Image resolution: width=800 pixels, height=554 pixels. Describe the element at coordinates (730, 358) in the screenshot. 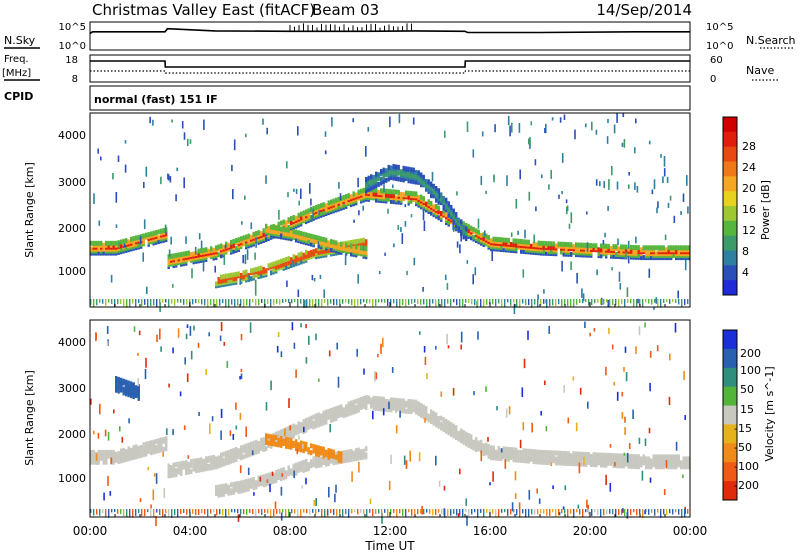

I see `velocity-colorbar-swatch` at that location.